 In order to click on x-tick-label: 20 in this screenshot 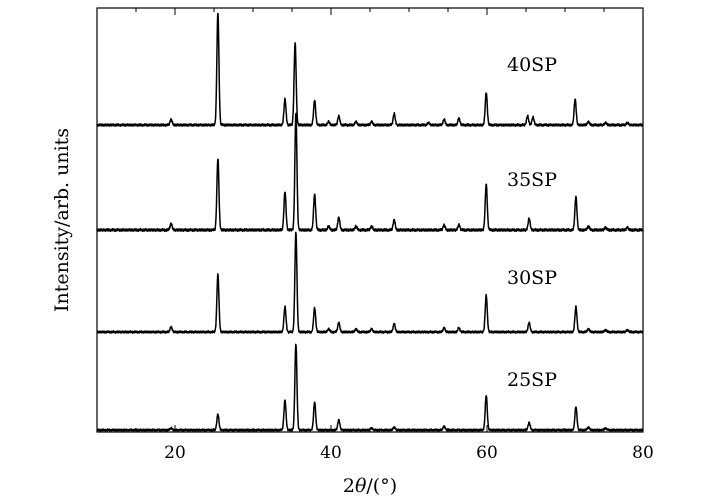, I will do `click(175, 453)`.